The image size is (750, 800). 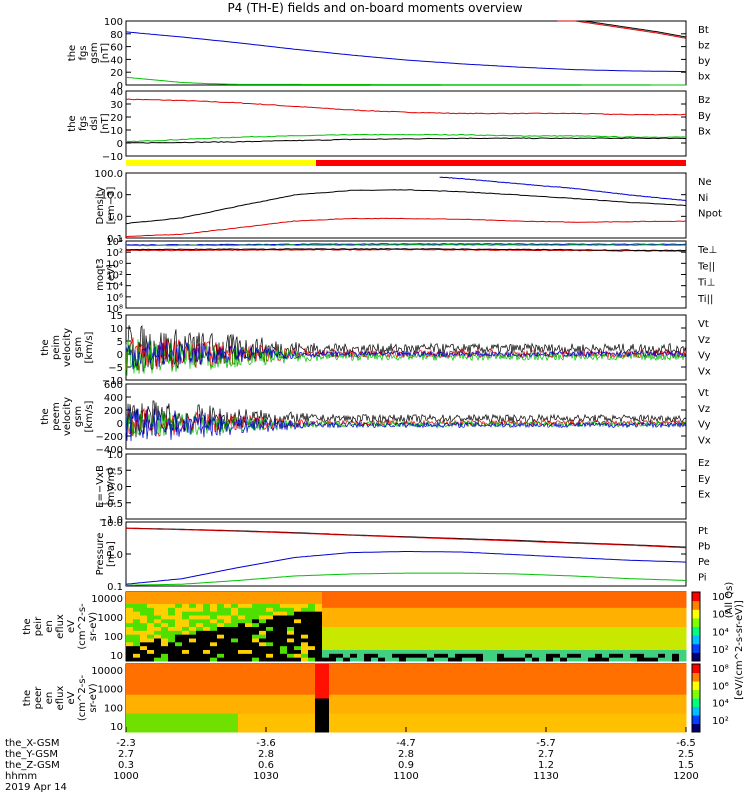 I want to click on fgs_dsl-ytick-label: 30, so click(x=116, y=105).